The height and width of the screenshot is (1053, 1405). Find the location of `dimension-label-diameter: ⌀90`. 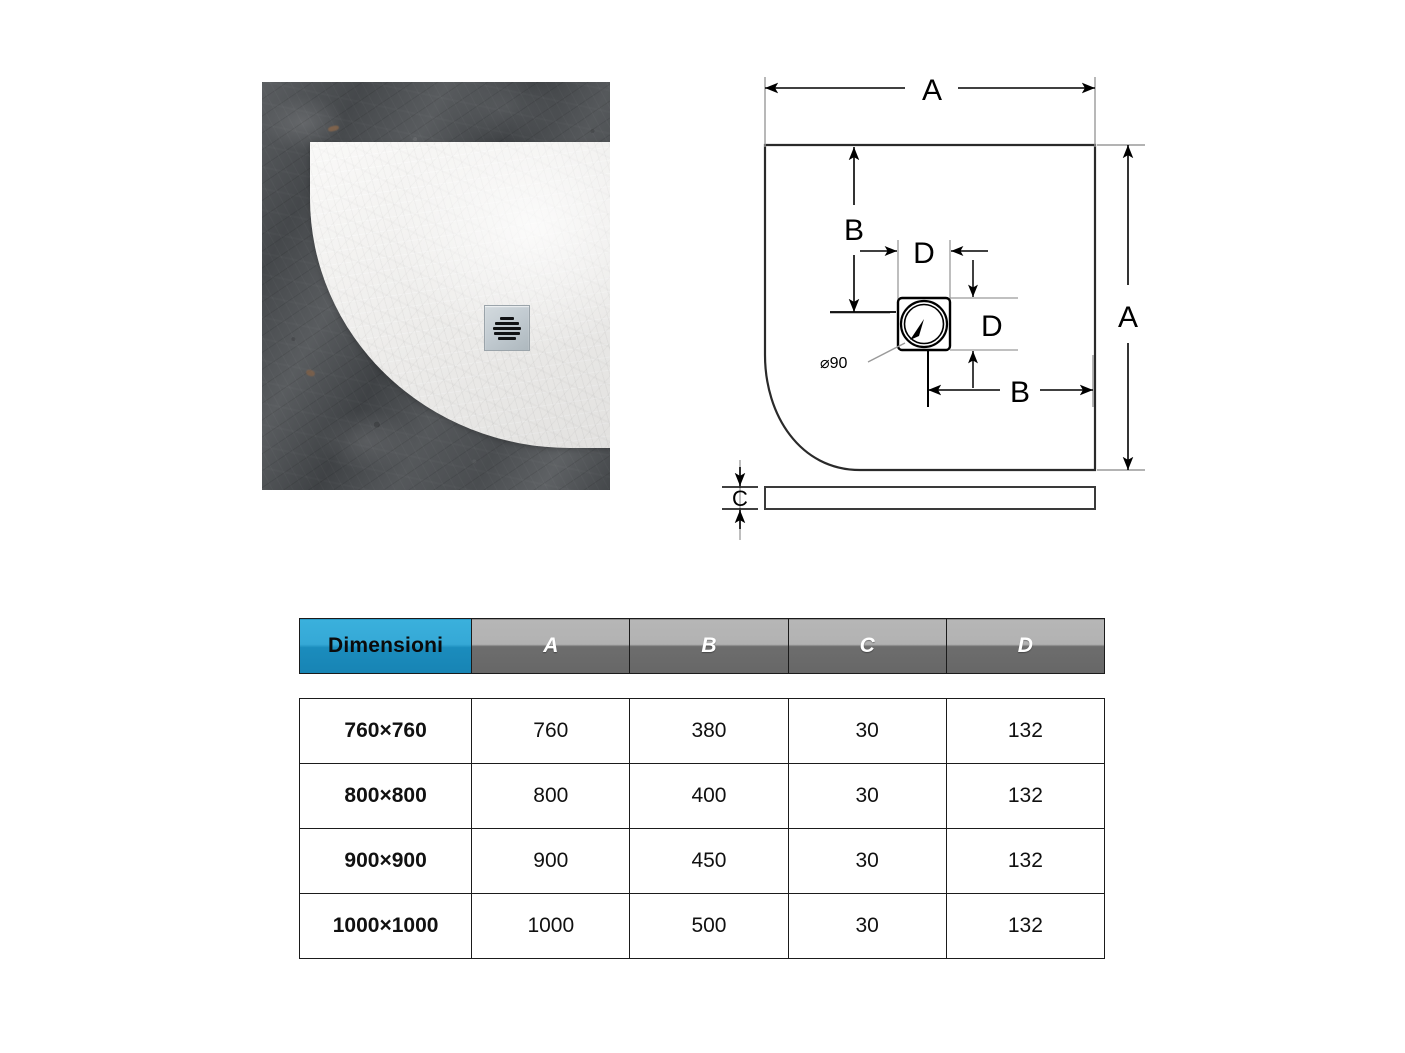

dimension-label-diameter: ⌀90 is located at coordinates (834, 363).